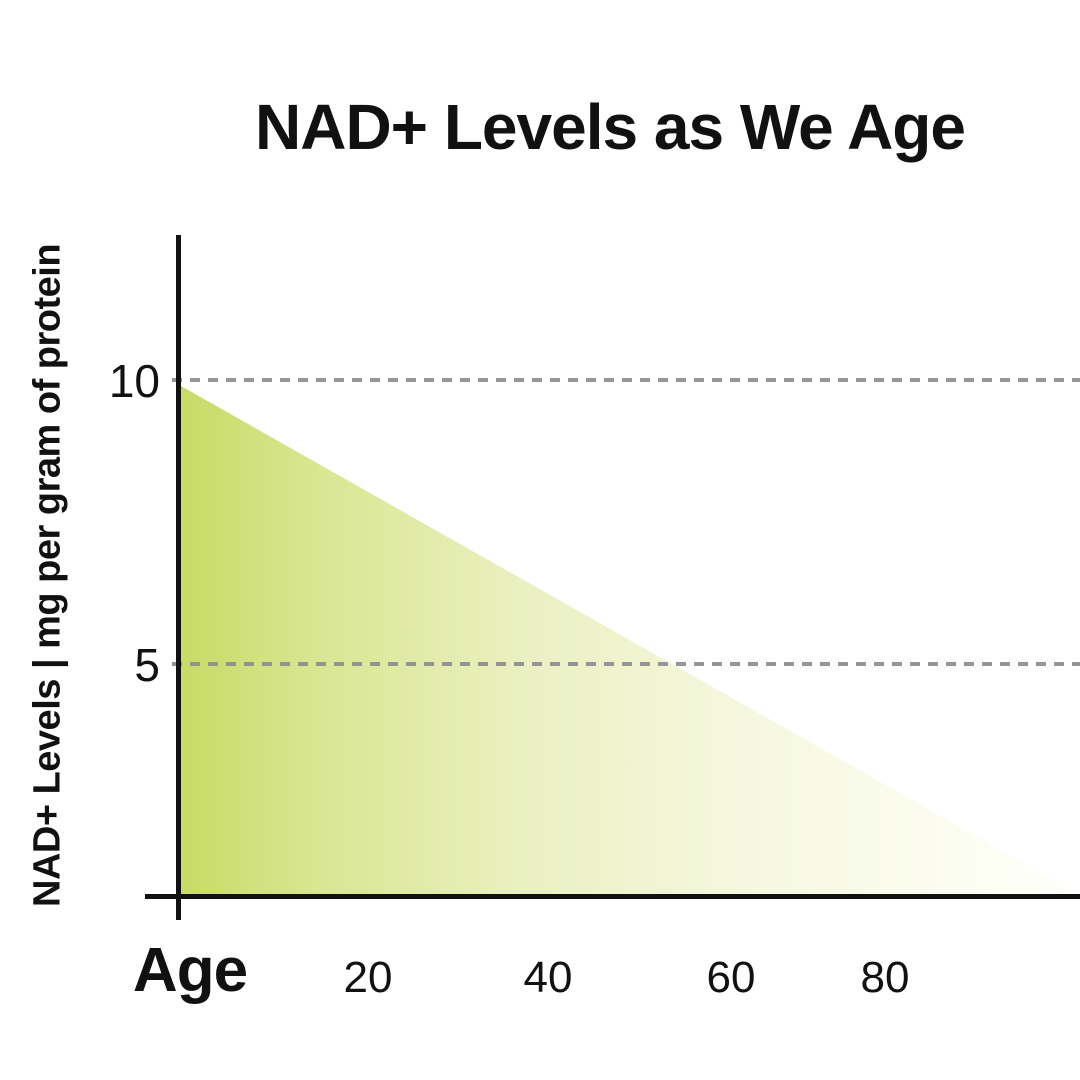  Describe the element at coordinates (368, 977) in the screenshot. I see `x-tick-label-20: 20` at that location.